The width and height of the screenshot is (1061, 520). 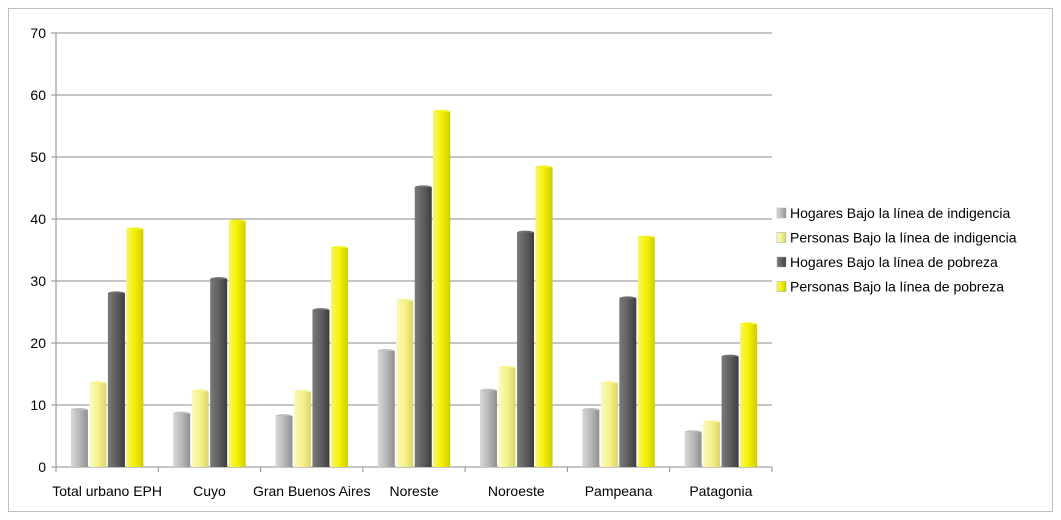 I want to click on legend-label: Hogares Bajo la línea de indigencia, so click(x=900, y=213).